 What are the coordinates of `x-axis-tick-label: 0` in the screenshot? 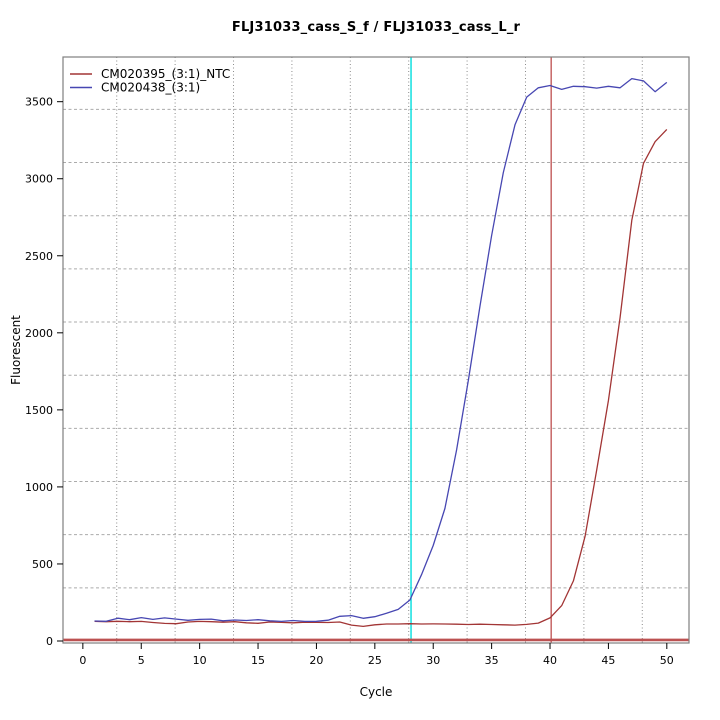 It's located at (82, 660).